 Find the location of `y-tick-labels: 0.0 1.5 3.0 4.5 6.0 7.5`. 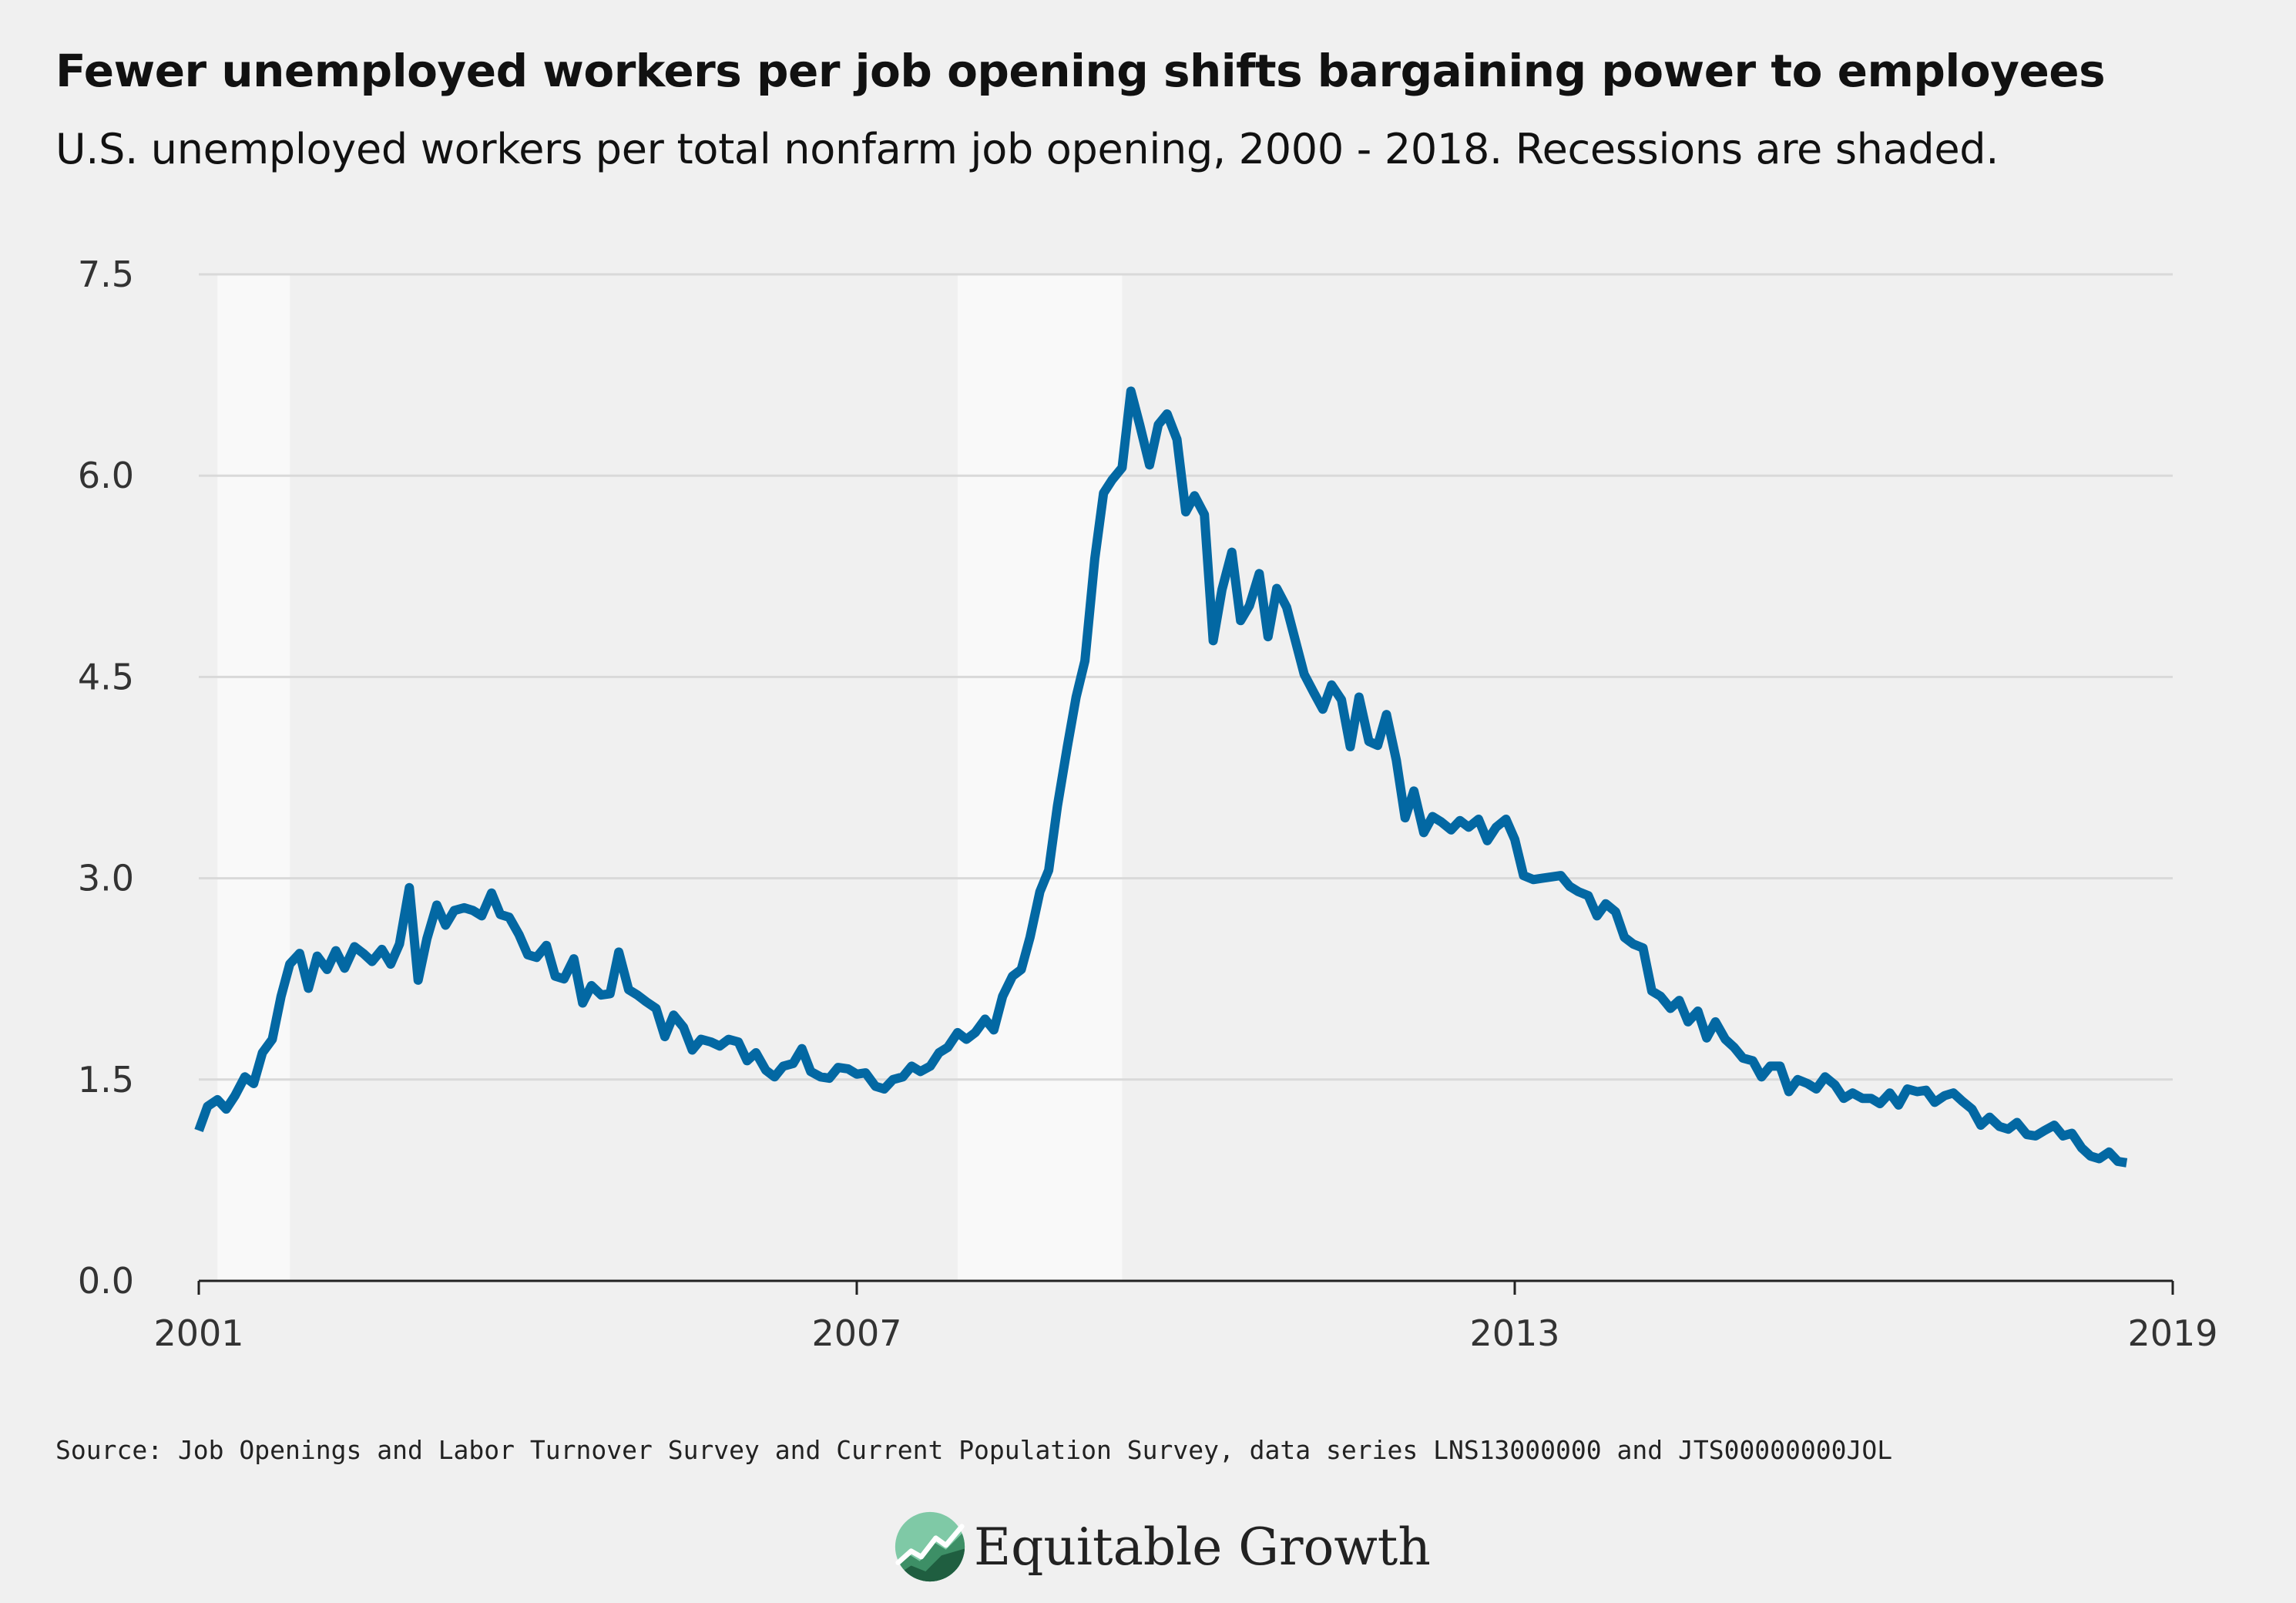

y-tick-labels: 0.0 1.5 3.0 4.5 6.0 7.5 is located at coordinates (106, 778).